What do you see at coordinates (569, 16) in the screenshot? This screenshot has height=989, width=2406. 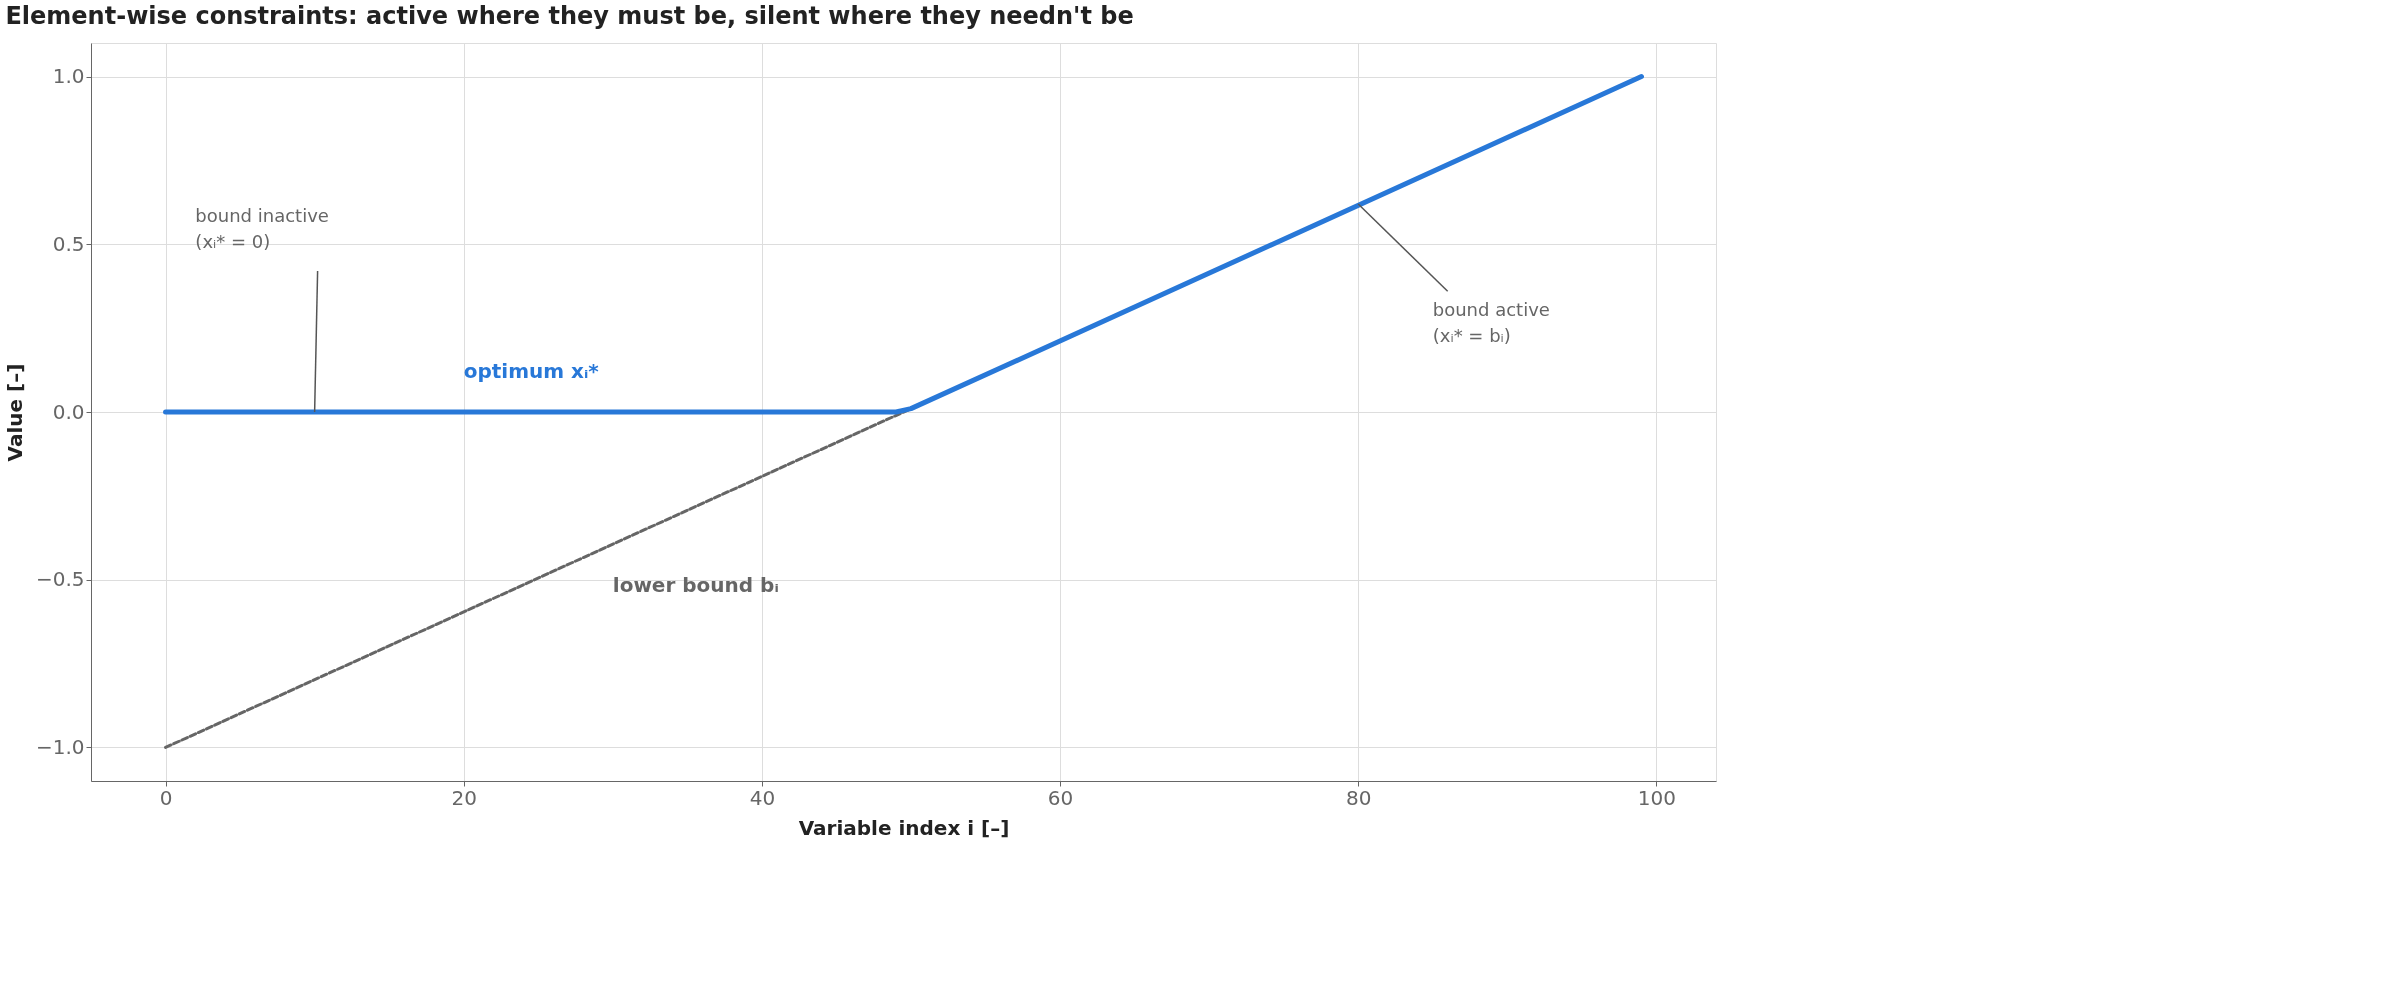 I see `chart-title: Element-wise constraints: active where they must be, silent where they needn't be` at bounding box center [569, 16].